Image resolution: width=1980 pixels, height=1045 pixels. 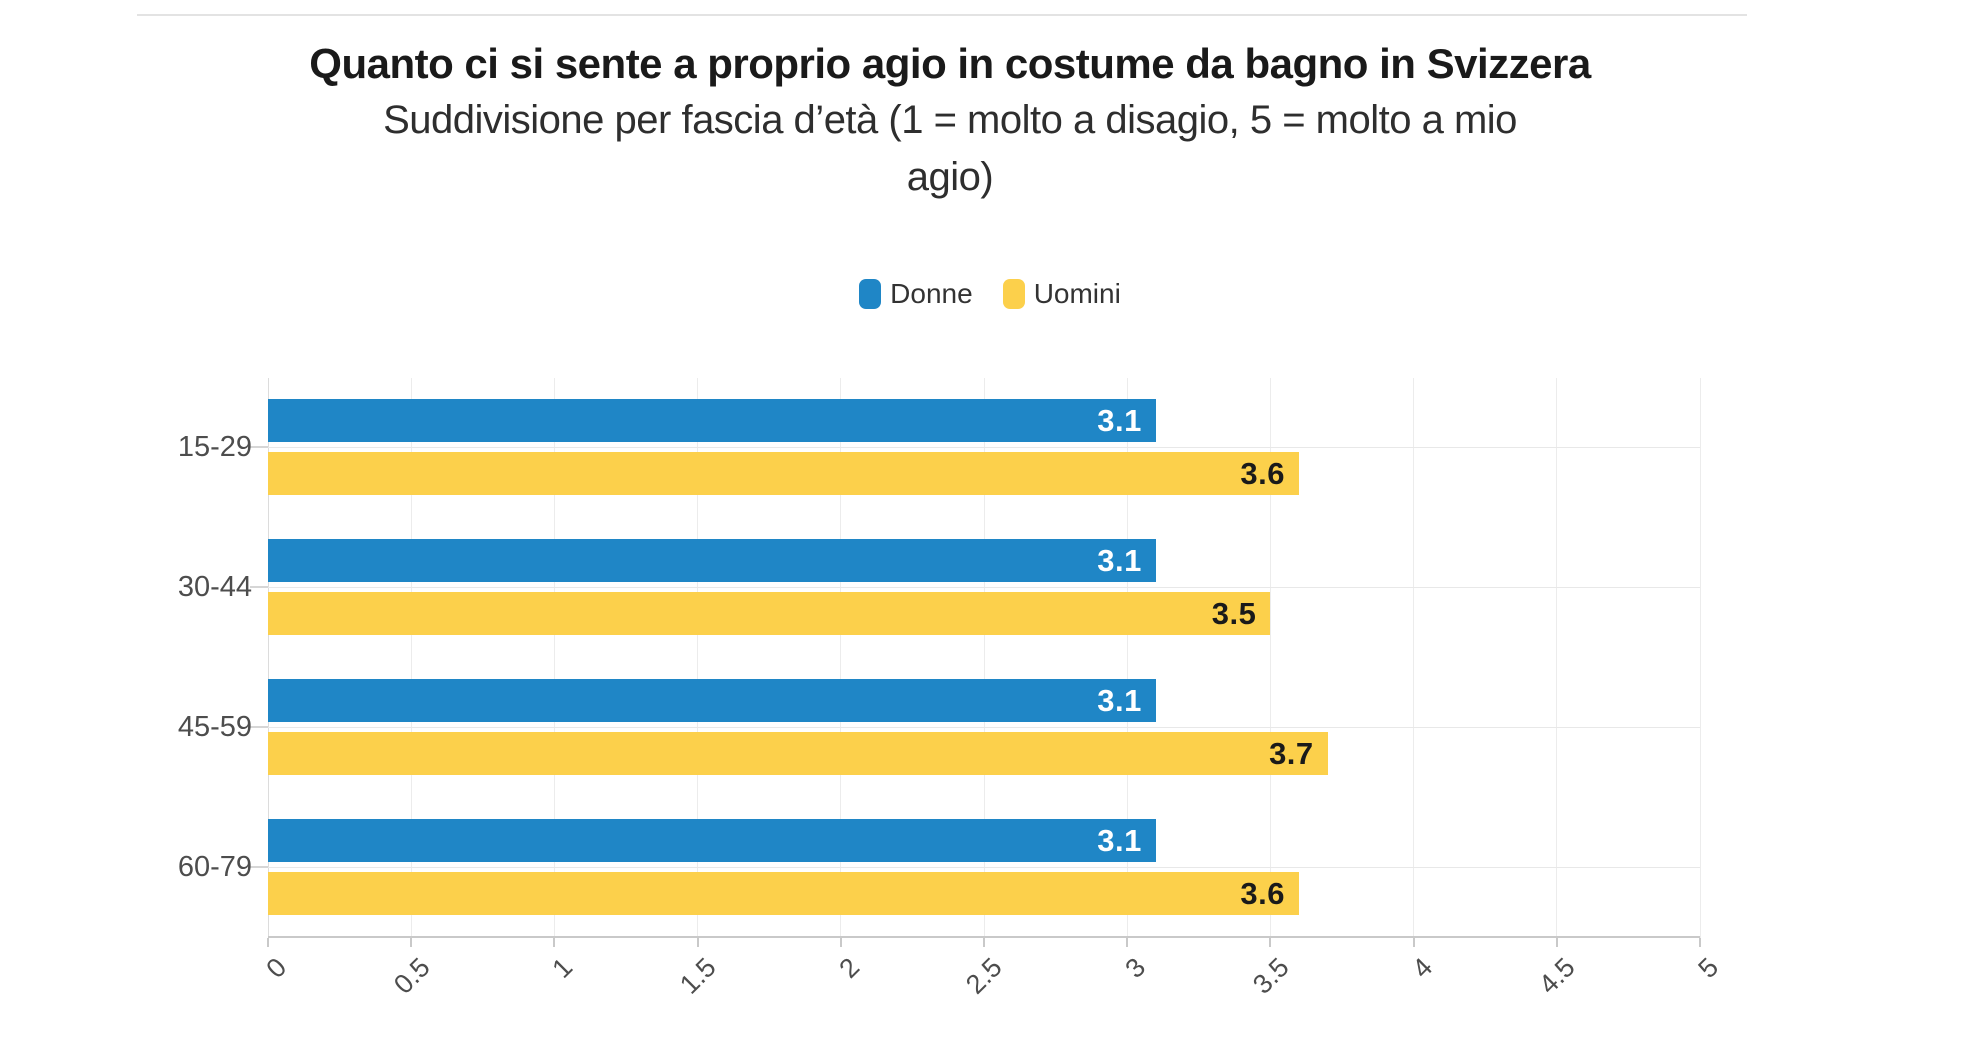 What do you see at coordinates (849, 968) in the screenshot?
I see `x-axis-tick-label-2: 2` at bounding box center [849, 968].